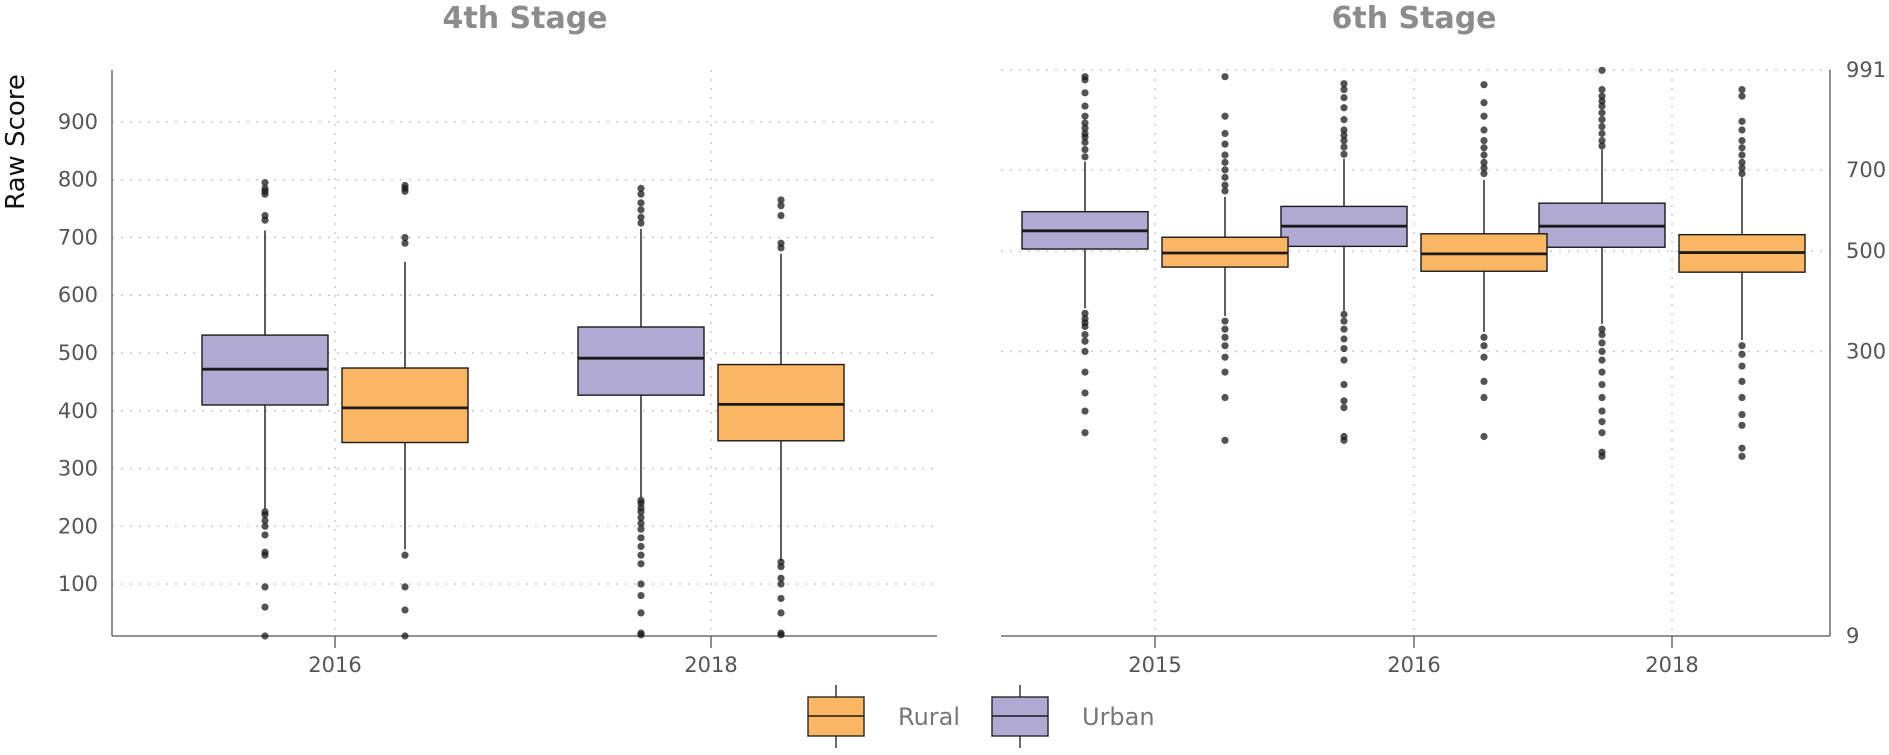 This screenshot has height=755, width=1889. What do you see at coordinates (1413, 18) in the screenshot?
I see `panel-title: 6th Stage` at bounding box center [1413, 18].